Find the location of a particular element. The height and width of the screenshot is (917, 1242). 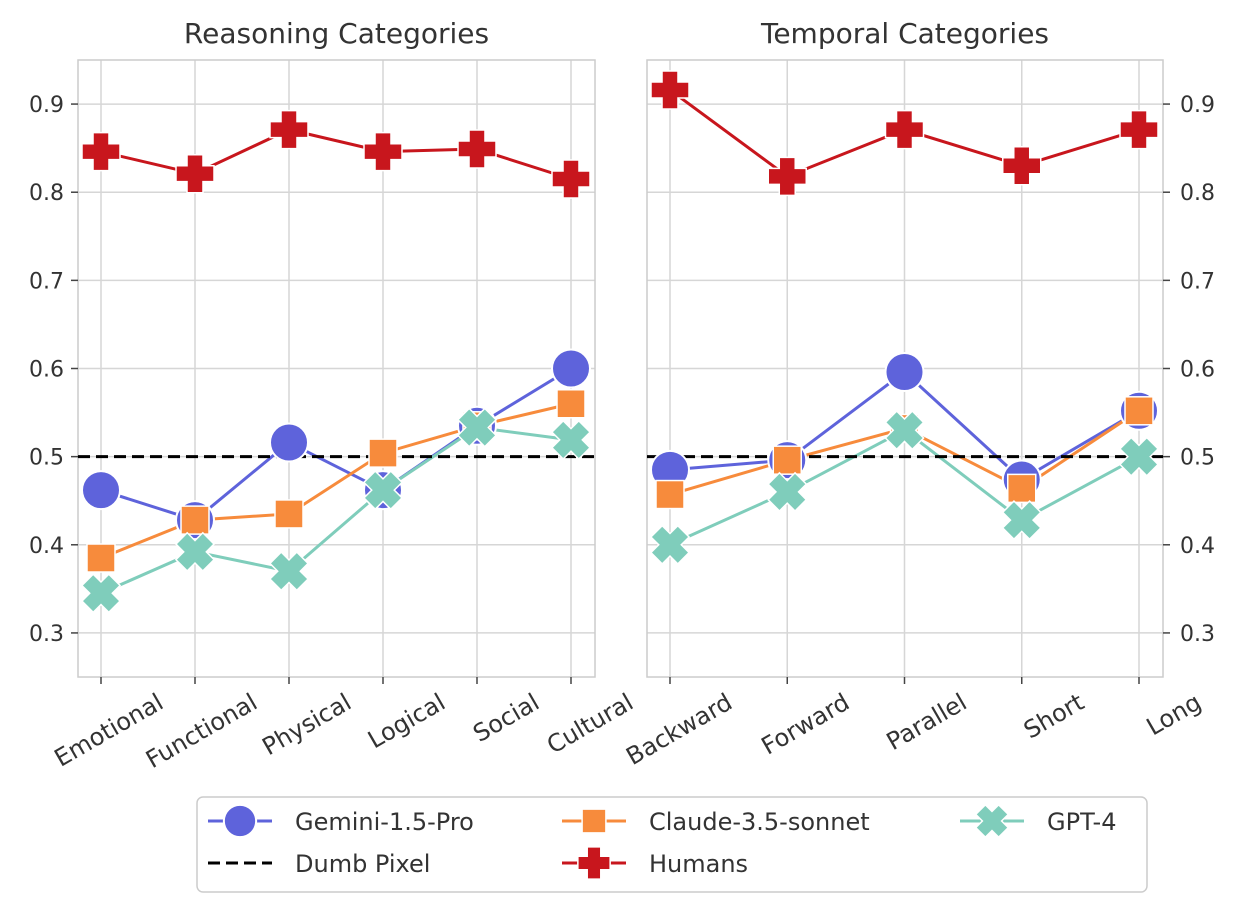

x-tick-label-forward: Forward is located at coordinates (806, 724).